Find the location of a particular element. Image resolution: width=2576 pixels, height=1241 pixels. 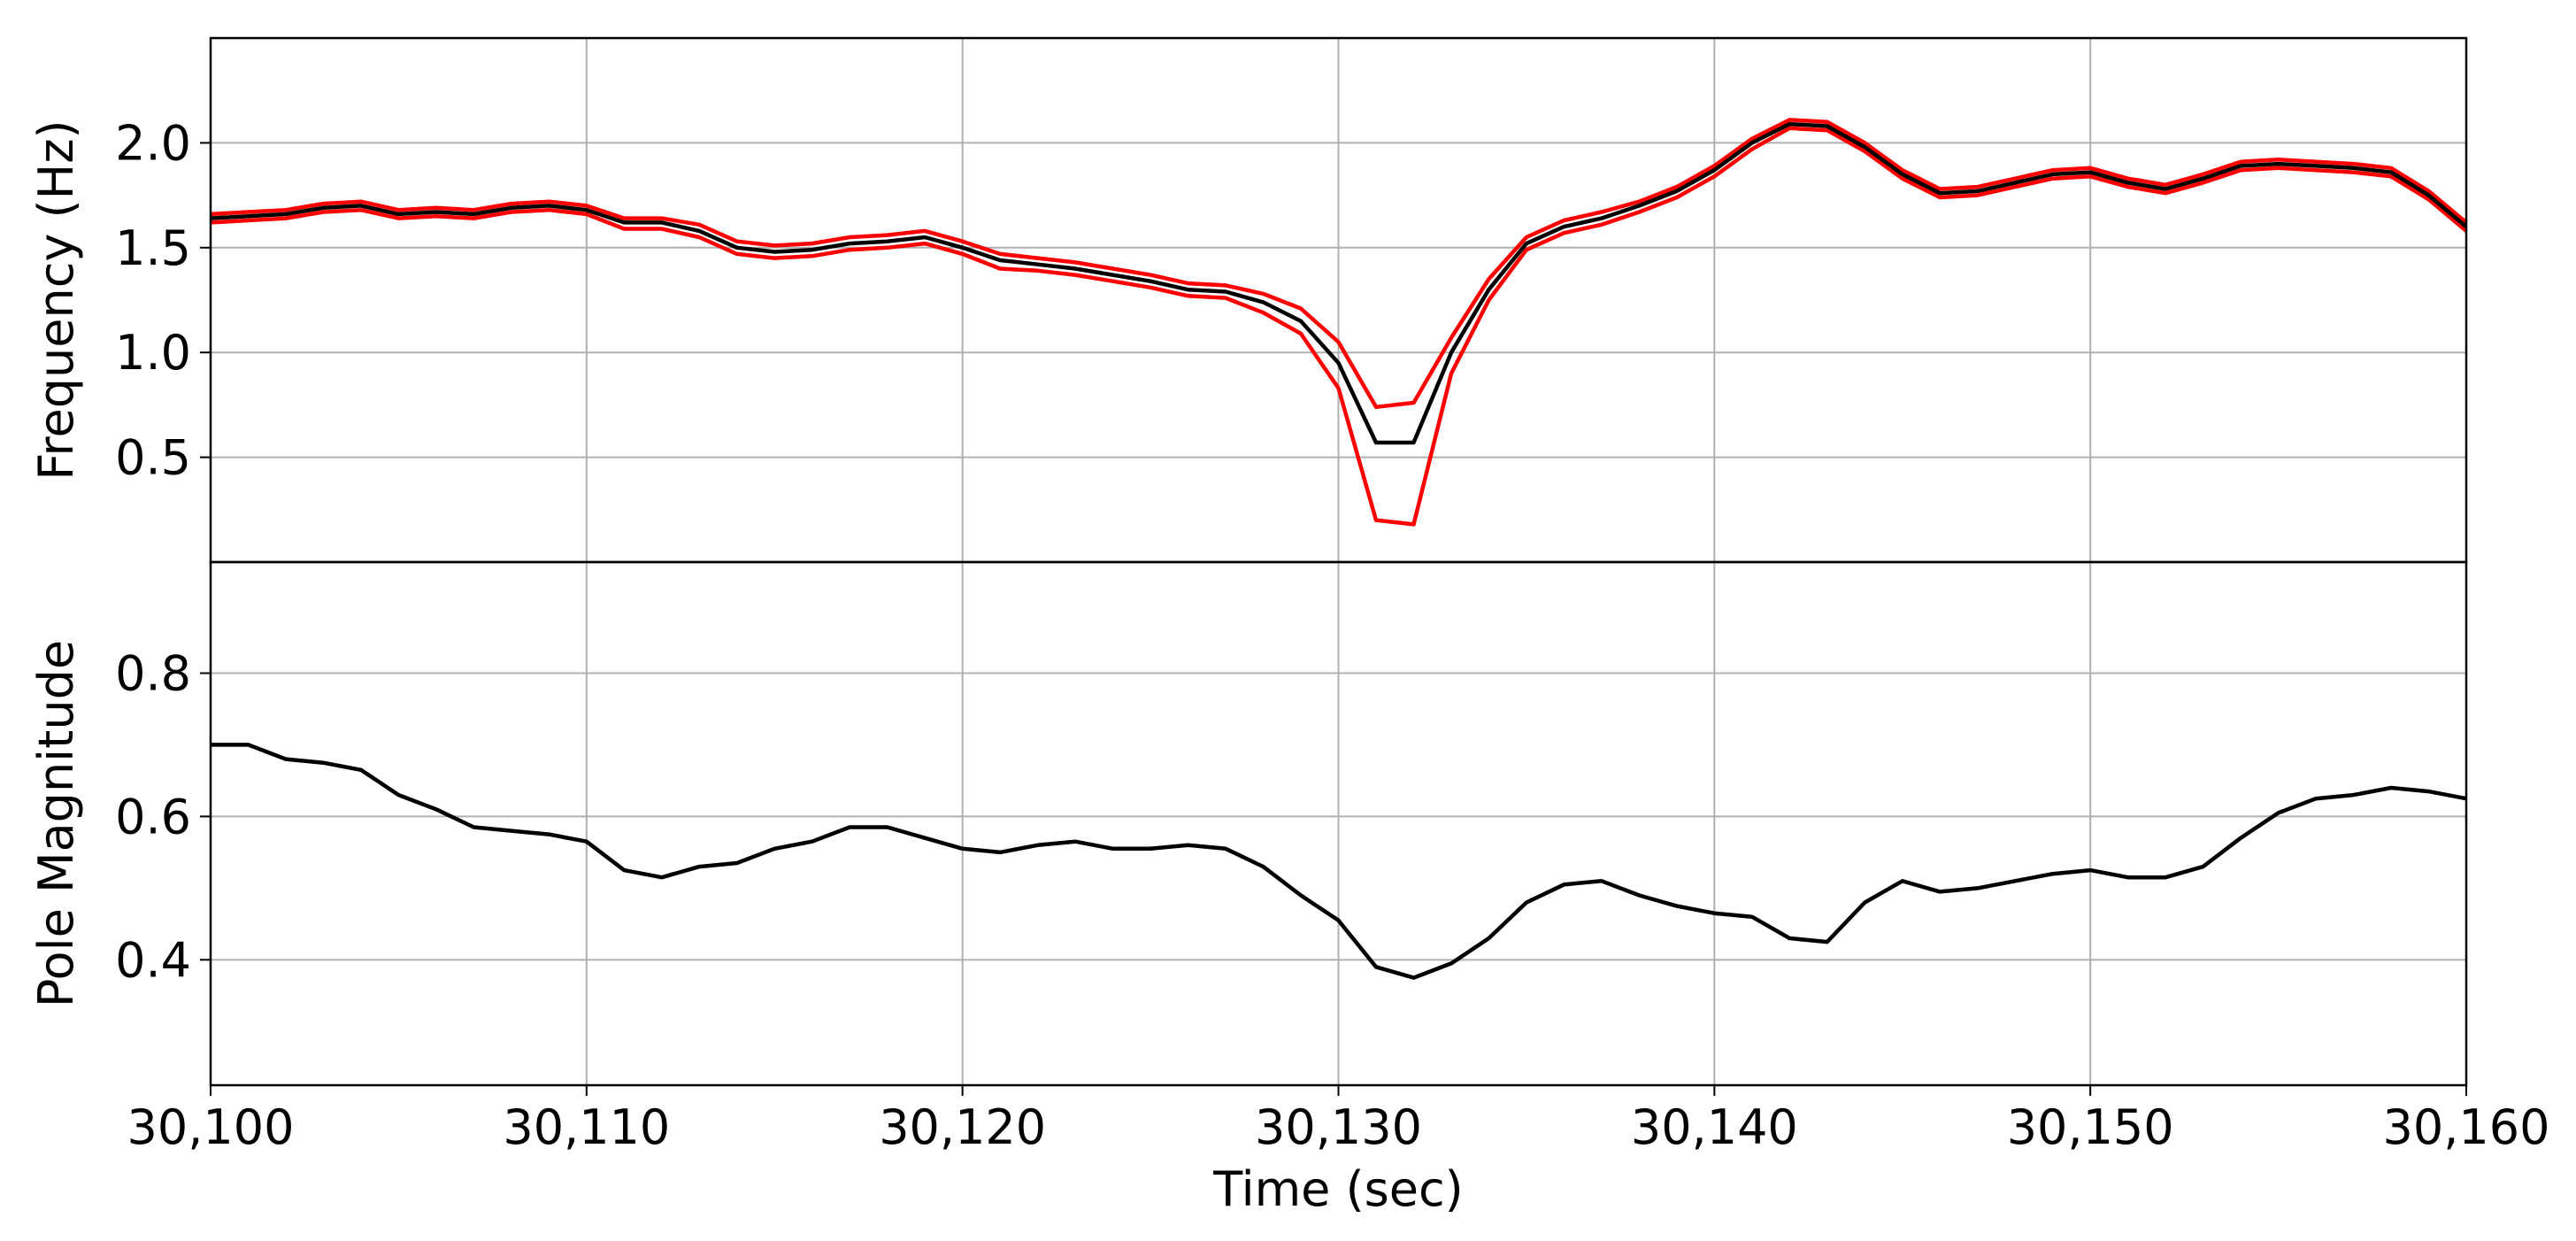

x-tick-label: 30,130 is located at coordinates (1338, 1127).